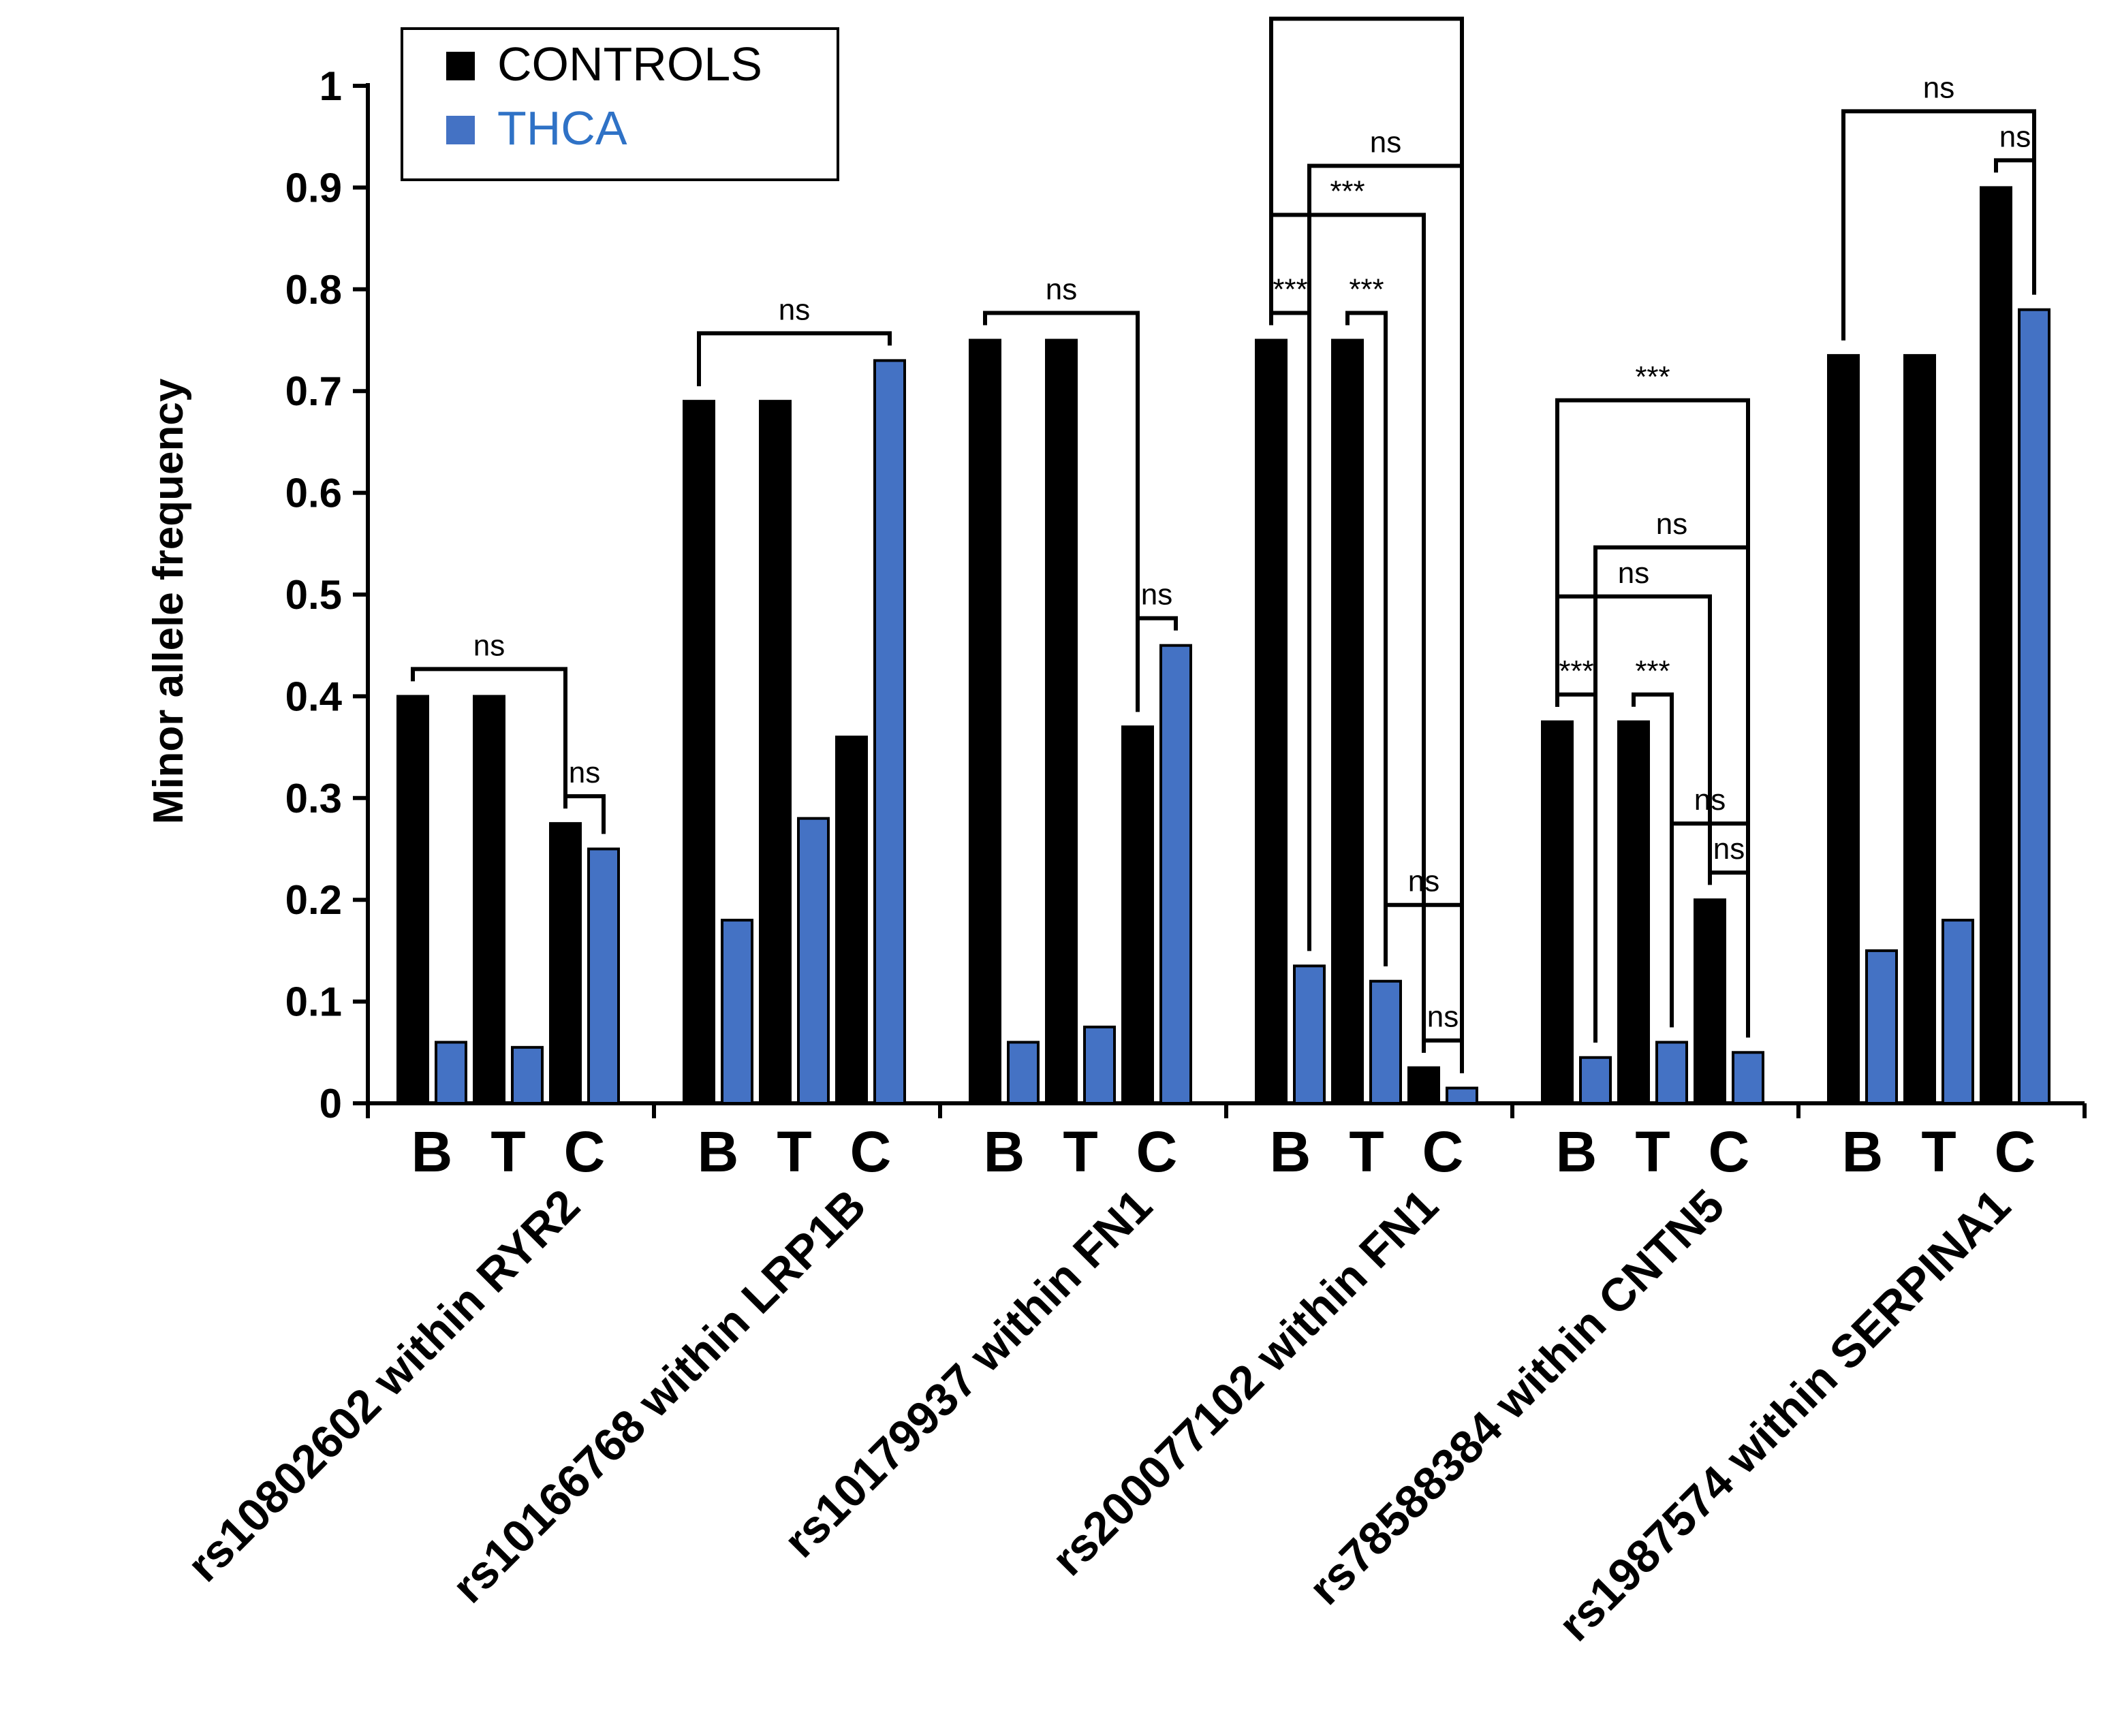 This screenshot has width=2105, height=1736. What do you see at coordinates (313, 799) in the screenshot?
I see `y-tick-label: 0.3` at bounding box center [313, 799].